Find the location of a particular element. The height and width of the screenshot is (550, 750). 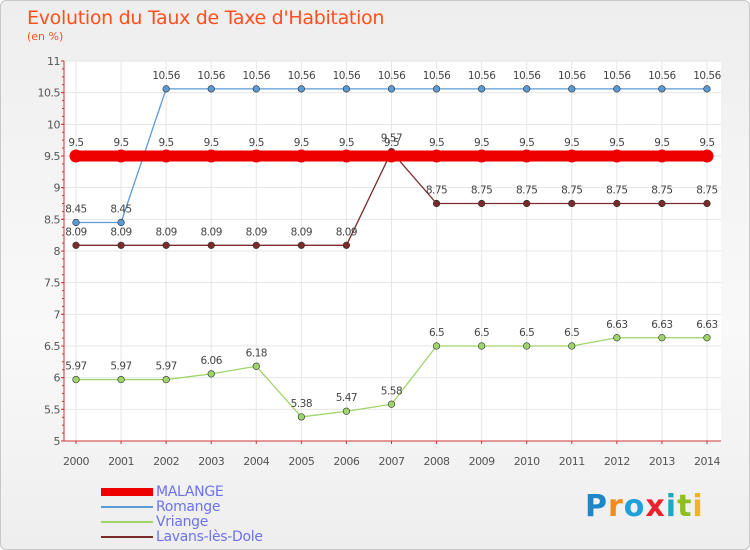

x-tick-label: 2007 is located at coordinates (391, 461).